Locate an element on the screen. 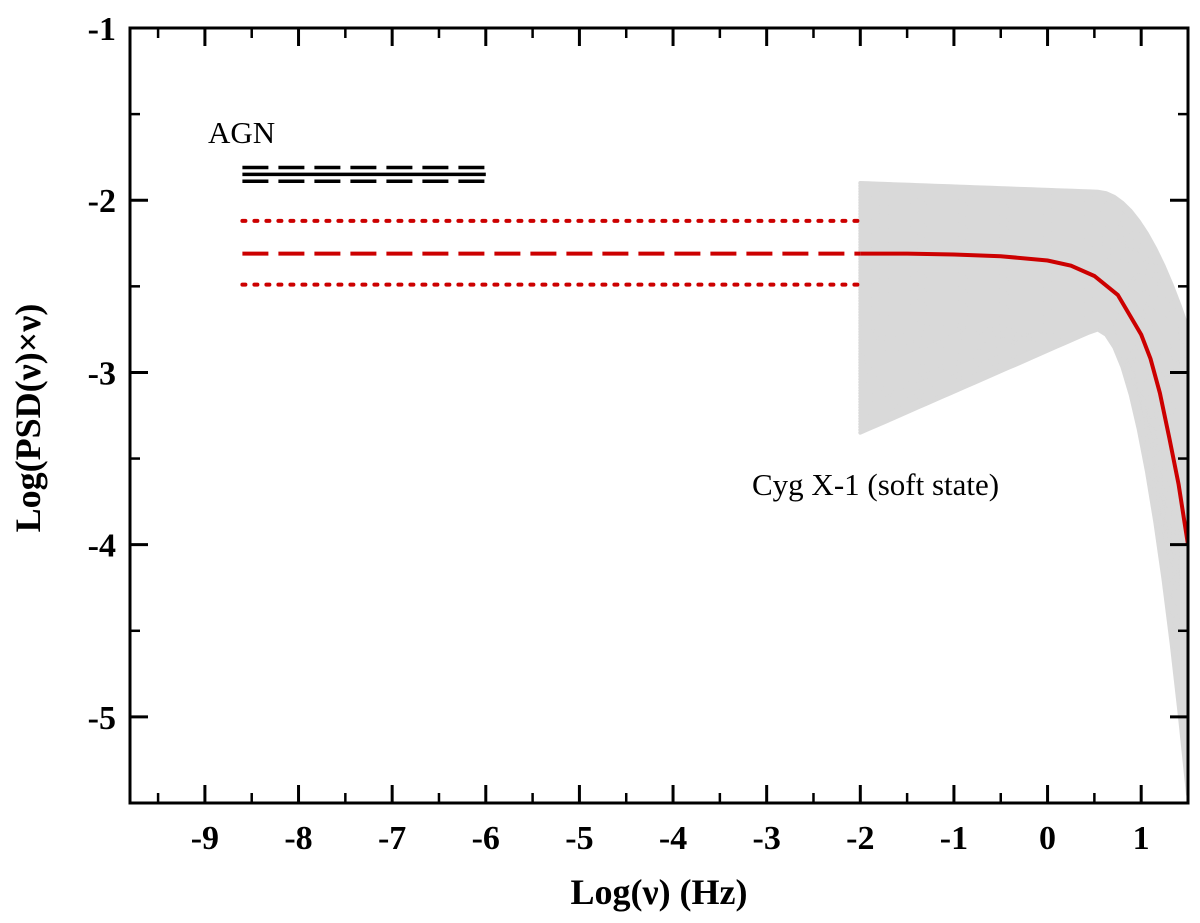 The width and height of the screenshot is (1200, 923). x-tick-label: -9 is located at coordinates (205, 838).